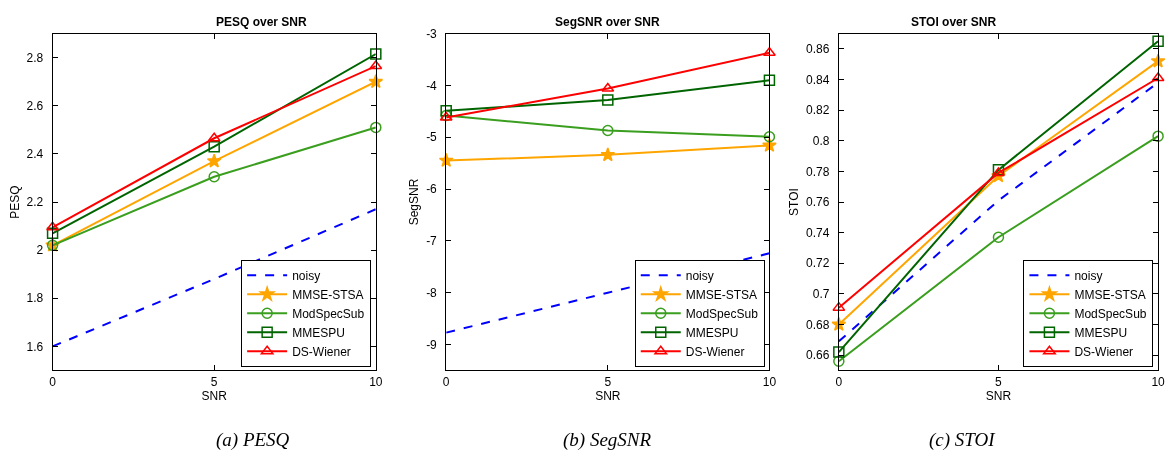  I want to click on y-tick-label: 0.72, so click(818, 263).